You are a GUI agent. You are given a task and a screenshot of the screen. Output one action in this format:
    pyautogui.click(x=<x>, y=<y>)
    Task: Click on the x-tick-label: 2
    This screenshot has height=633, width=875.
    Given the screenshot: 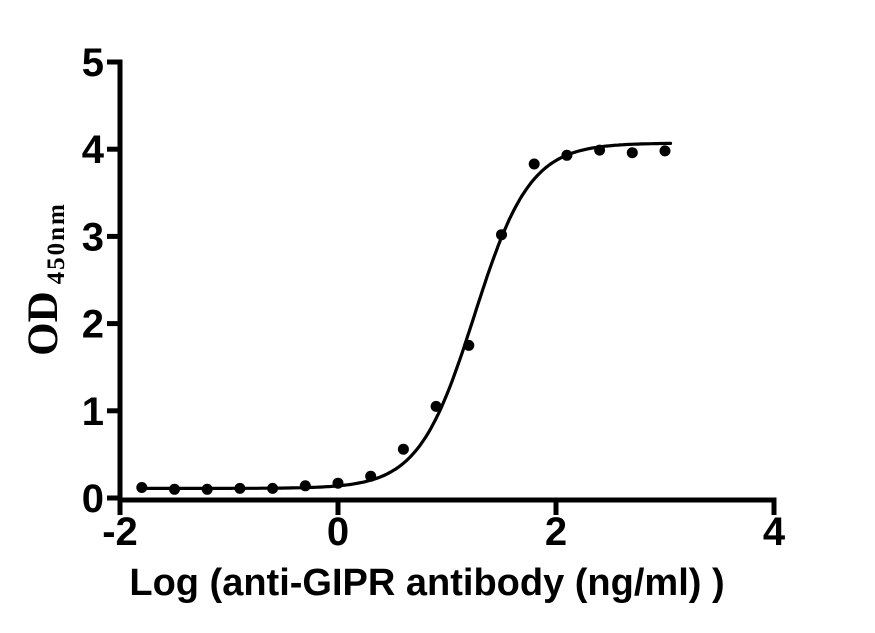 What is the action you would take?
    pyautogui.click(x=556, y=532)
    